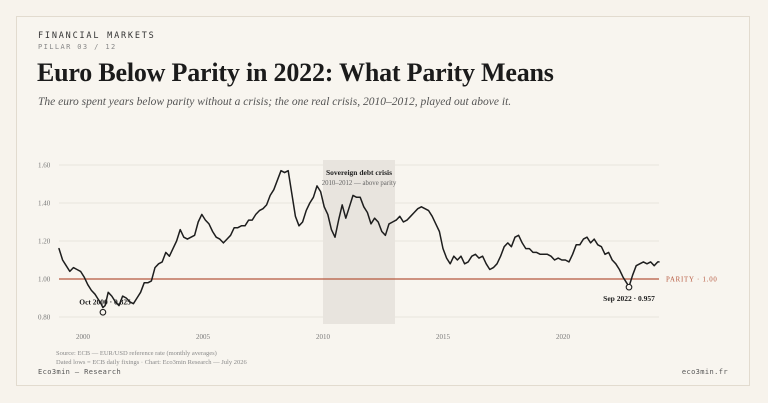 This screenshot has width=768, height=403. Describe the element at coordinates (44, 166) in the screenshot. I see `y-tick-label: 1.60` at that location.